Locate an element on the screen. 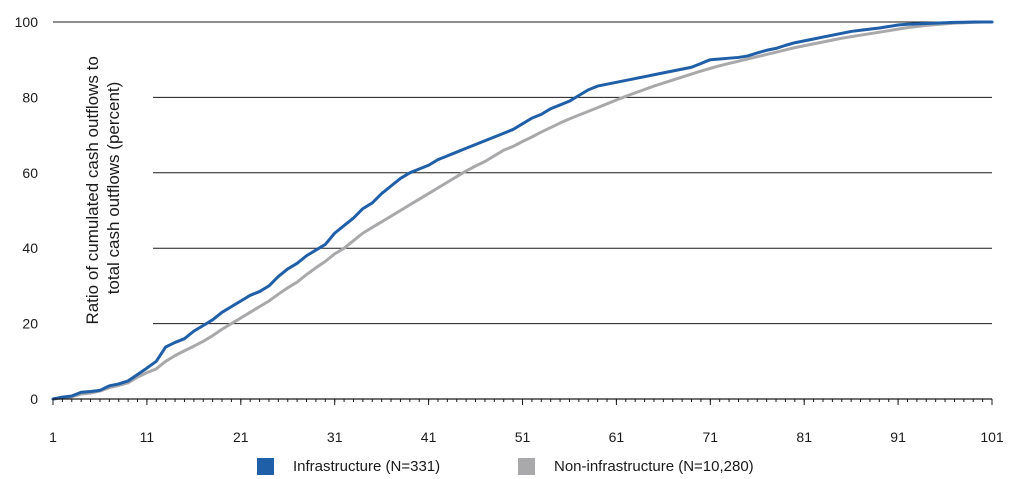  legend-swatch-non-infrastructure is located at coordinates (526, 466).